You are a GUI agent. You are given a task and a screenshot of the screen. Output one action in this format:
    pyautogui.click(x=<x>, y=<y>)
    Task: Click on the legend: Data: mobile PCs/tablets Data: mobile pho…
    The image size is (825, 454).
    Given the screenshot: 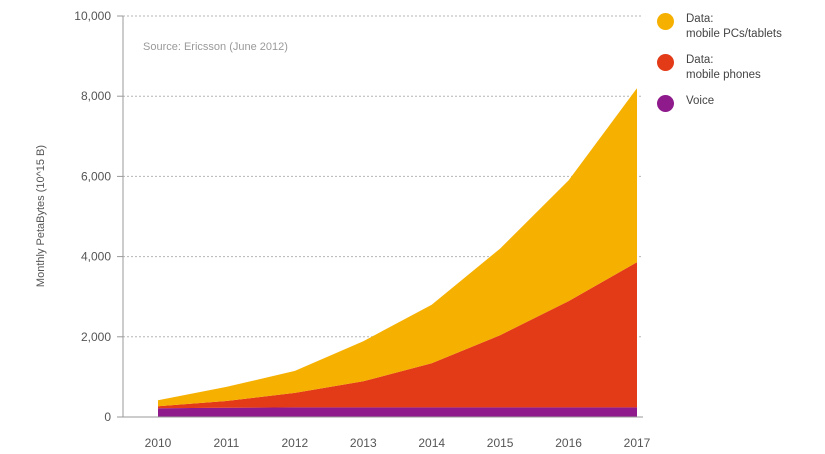 What is the action you would take?
    pyautogui.click(x=741, y=67)
    